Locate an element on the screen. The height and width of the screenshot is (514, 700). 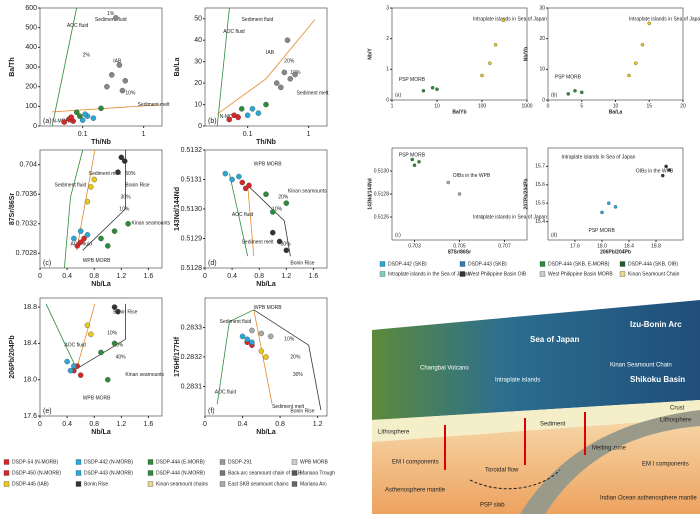
annotation: 20% is located at coordinates (289, 61).